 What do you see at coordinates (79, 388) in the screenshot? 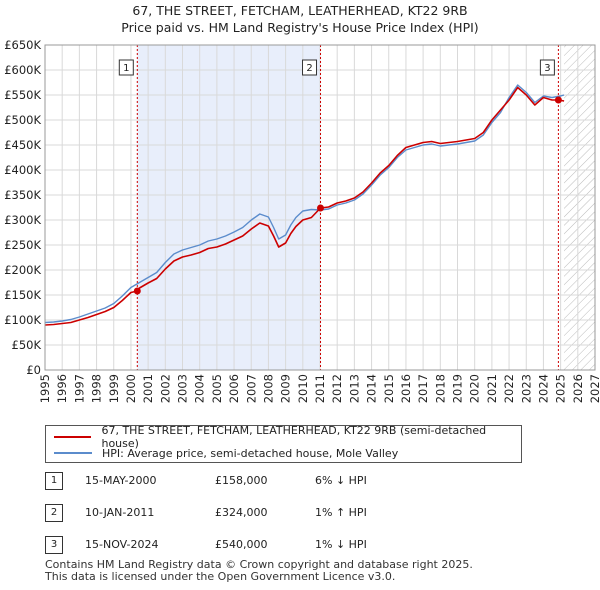
I see `x-tick-label: 1997` at bounding box center [79, 388].